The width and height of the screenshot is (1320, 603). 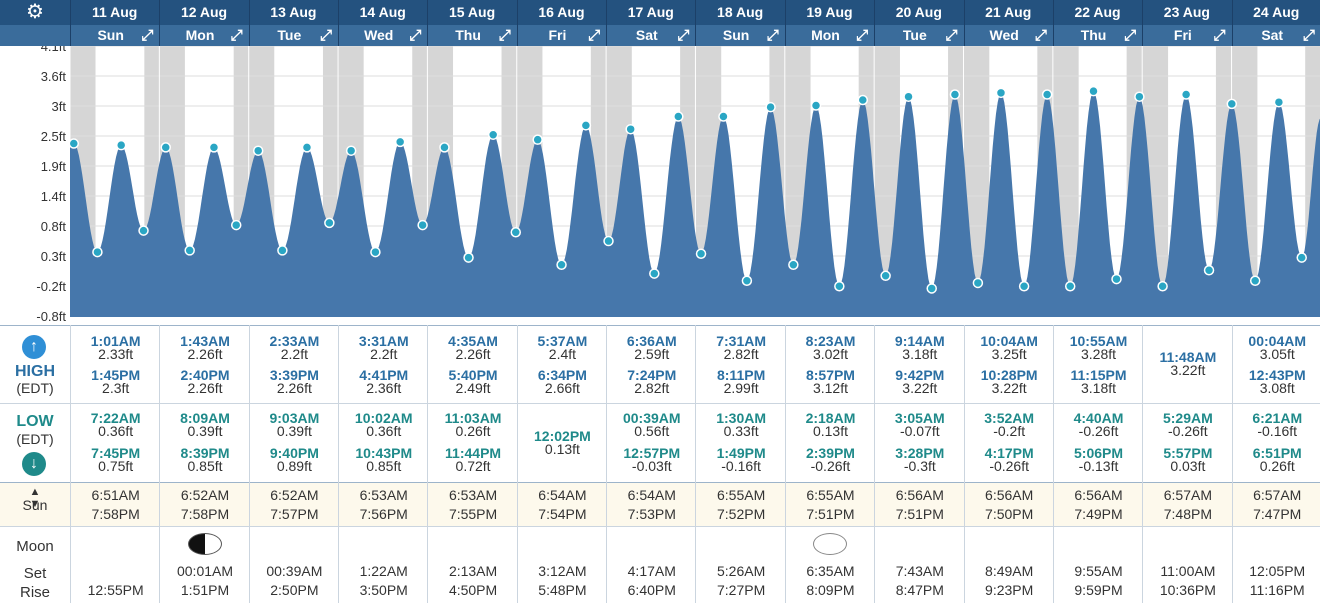 What do you see at coordinates (1187, 495) in the screenshot?
I see `sunrise-time: 6:57AM` at bounding box center [1187, 495].